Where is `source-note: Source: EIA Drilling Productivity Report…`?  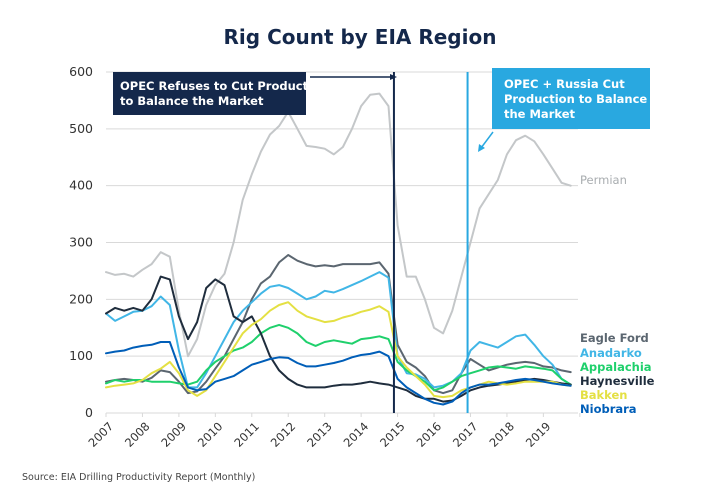
source-note: Source: EIA Drilling Productivity Report… is located at coordinates (138, 477).